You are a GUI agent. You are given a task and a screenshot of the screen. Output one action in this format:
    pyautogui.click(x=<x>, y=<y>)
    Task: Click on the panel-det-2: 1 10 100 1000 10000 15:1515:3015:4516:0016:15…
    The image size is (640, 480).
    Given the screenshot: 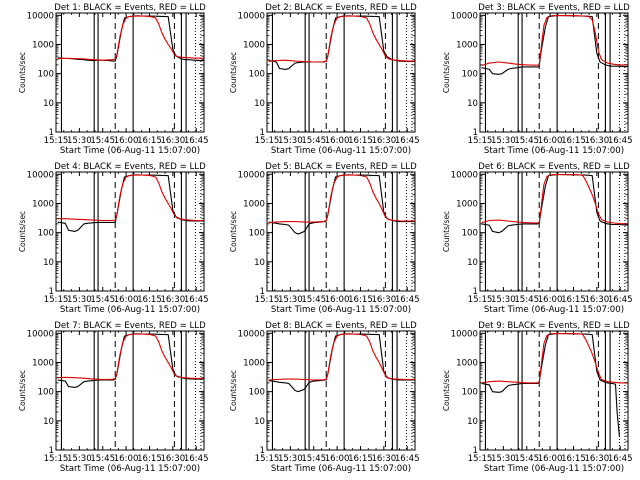 What is the action you would take?
    pyautogui.click(x=324, y=79)
    